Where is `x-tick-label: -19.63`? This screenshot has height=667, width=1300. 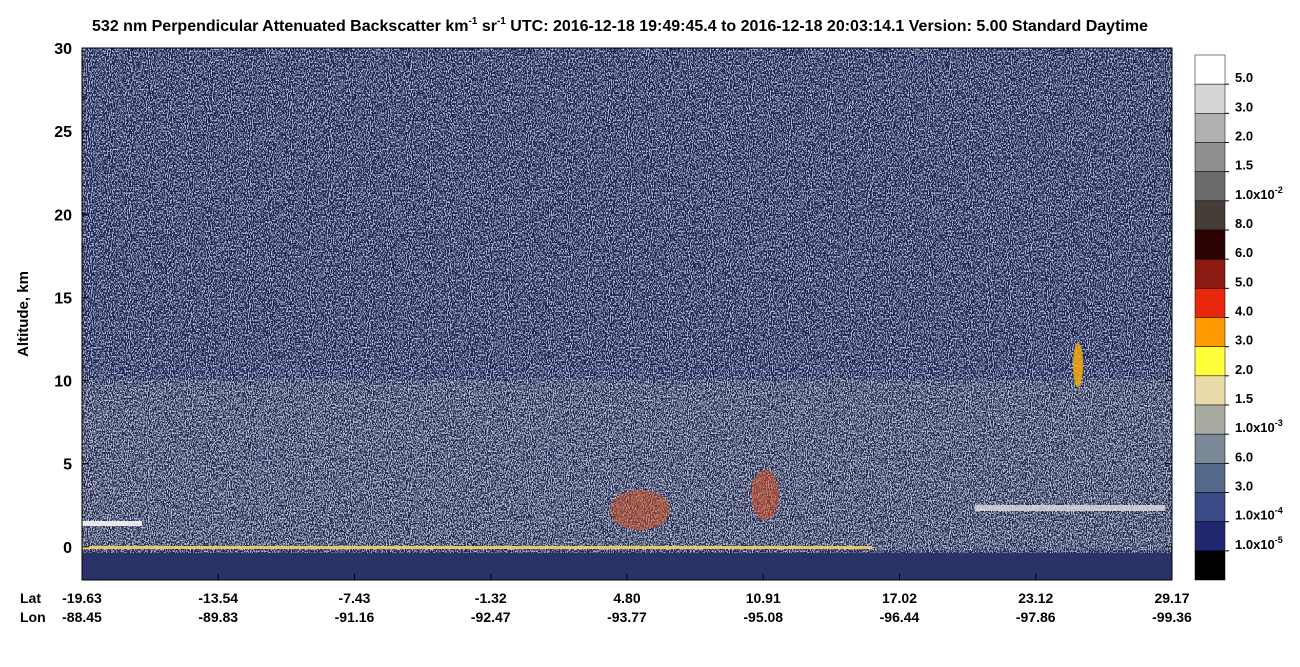
x-tick-label: -19.63 is located at coordinates (82, 598).